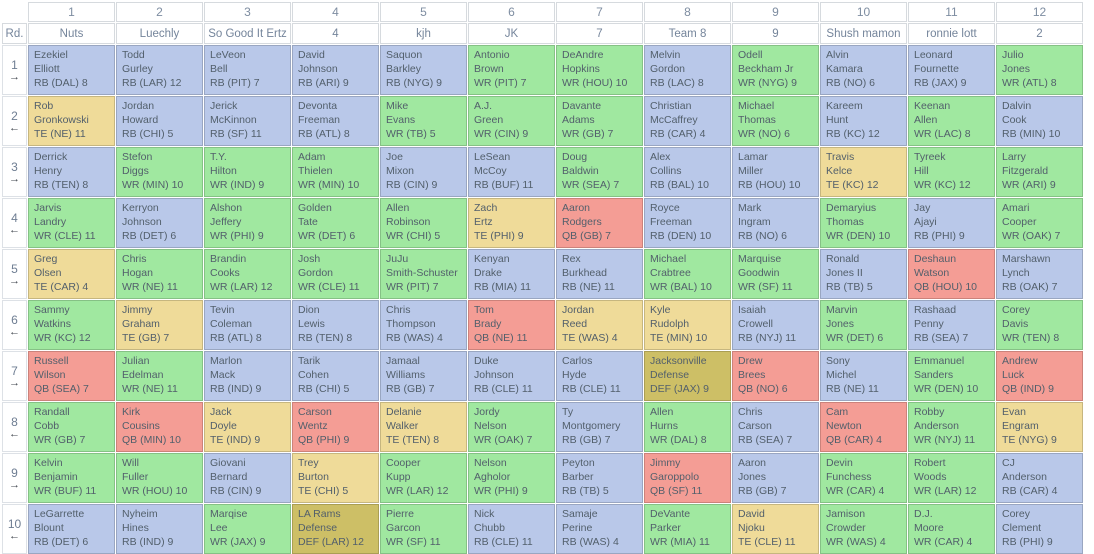 The height and width of the screenshot is (554, 1094). Describe the element at coordinates (687, 427) in the screenshot. I see `pick-cell: Allen Hurns WR (DAL) 8` at that location.